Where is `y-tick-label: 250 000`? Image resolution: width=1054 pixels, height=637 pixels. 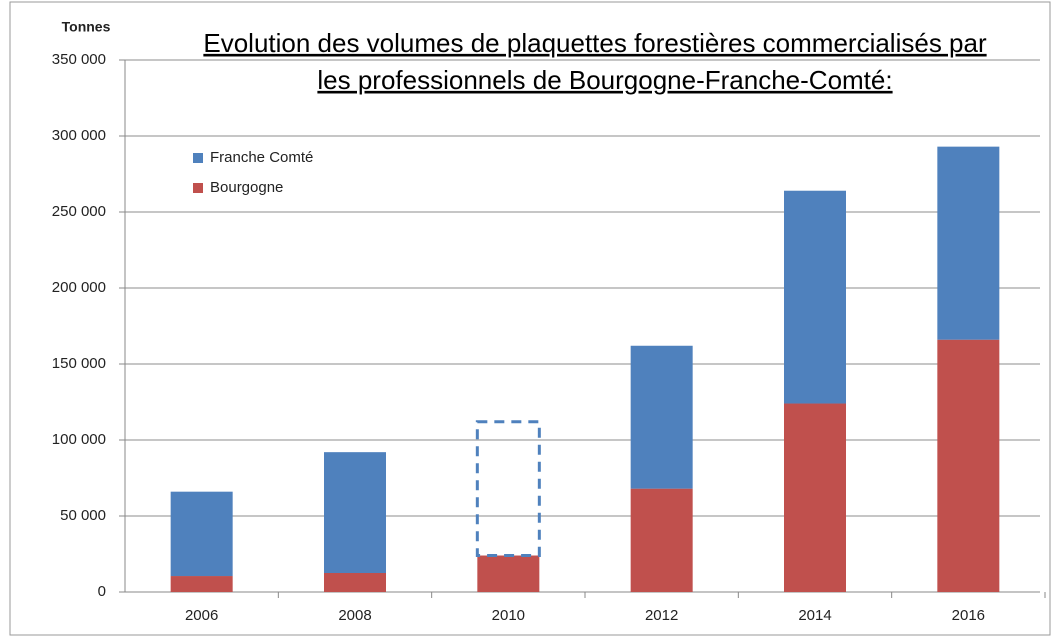
y-tick-label: 250 000 is located at coordinates (79, 211).